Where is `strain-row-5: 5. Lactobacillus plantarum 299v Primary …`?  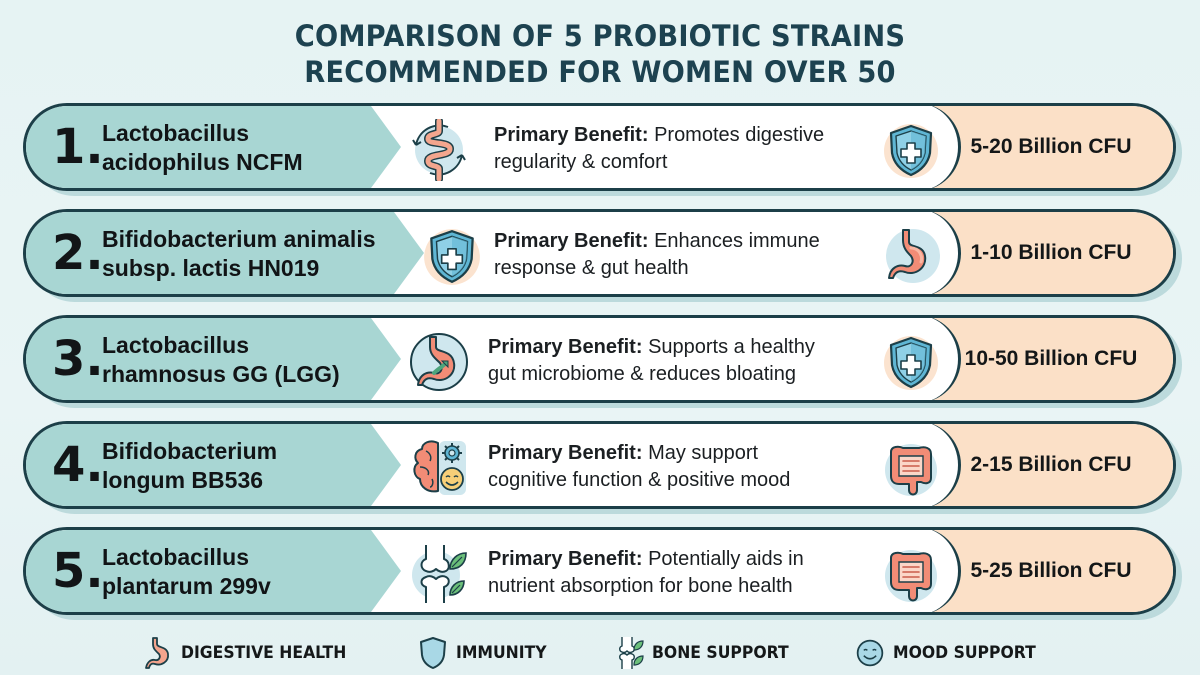 strain-row-5: 5. Lactobacillus plantarum 299v Primary … is located at coordinates (602, 573).